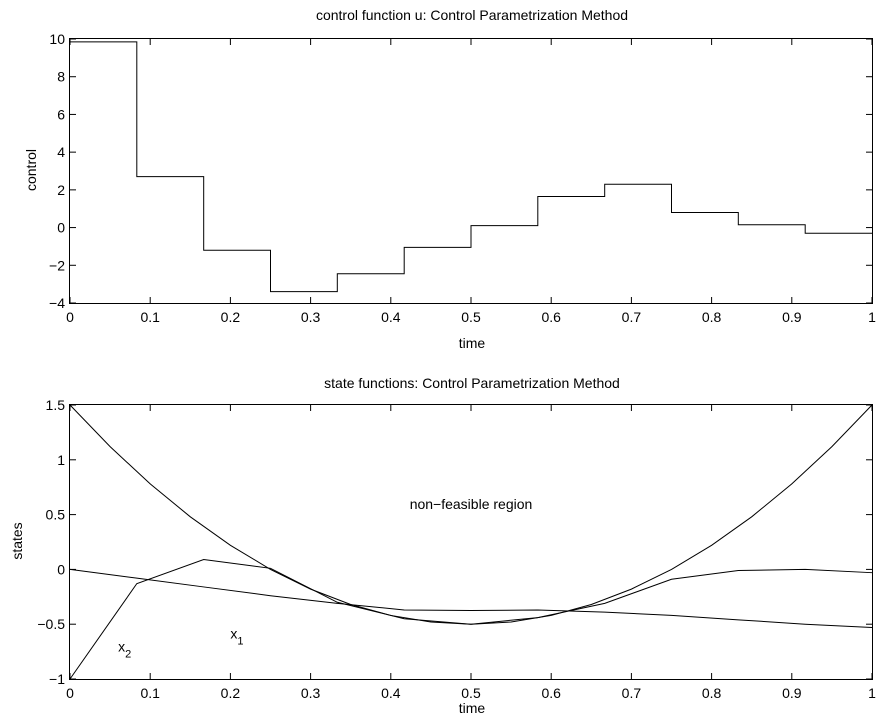  Describe the element at coordinates (61, 152) in the screenshot. I see `y-tick-label: 4` at that location.